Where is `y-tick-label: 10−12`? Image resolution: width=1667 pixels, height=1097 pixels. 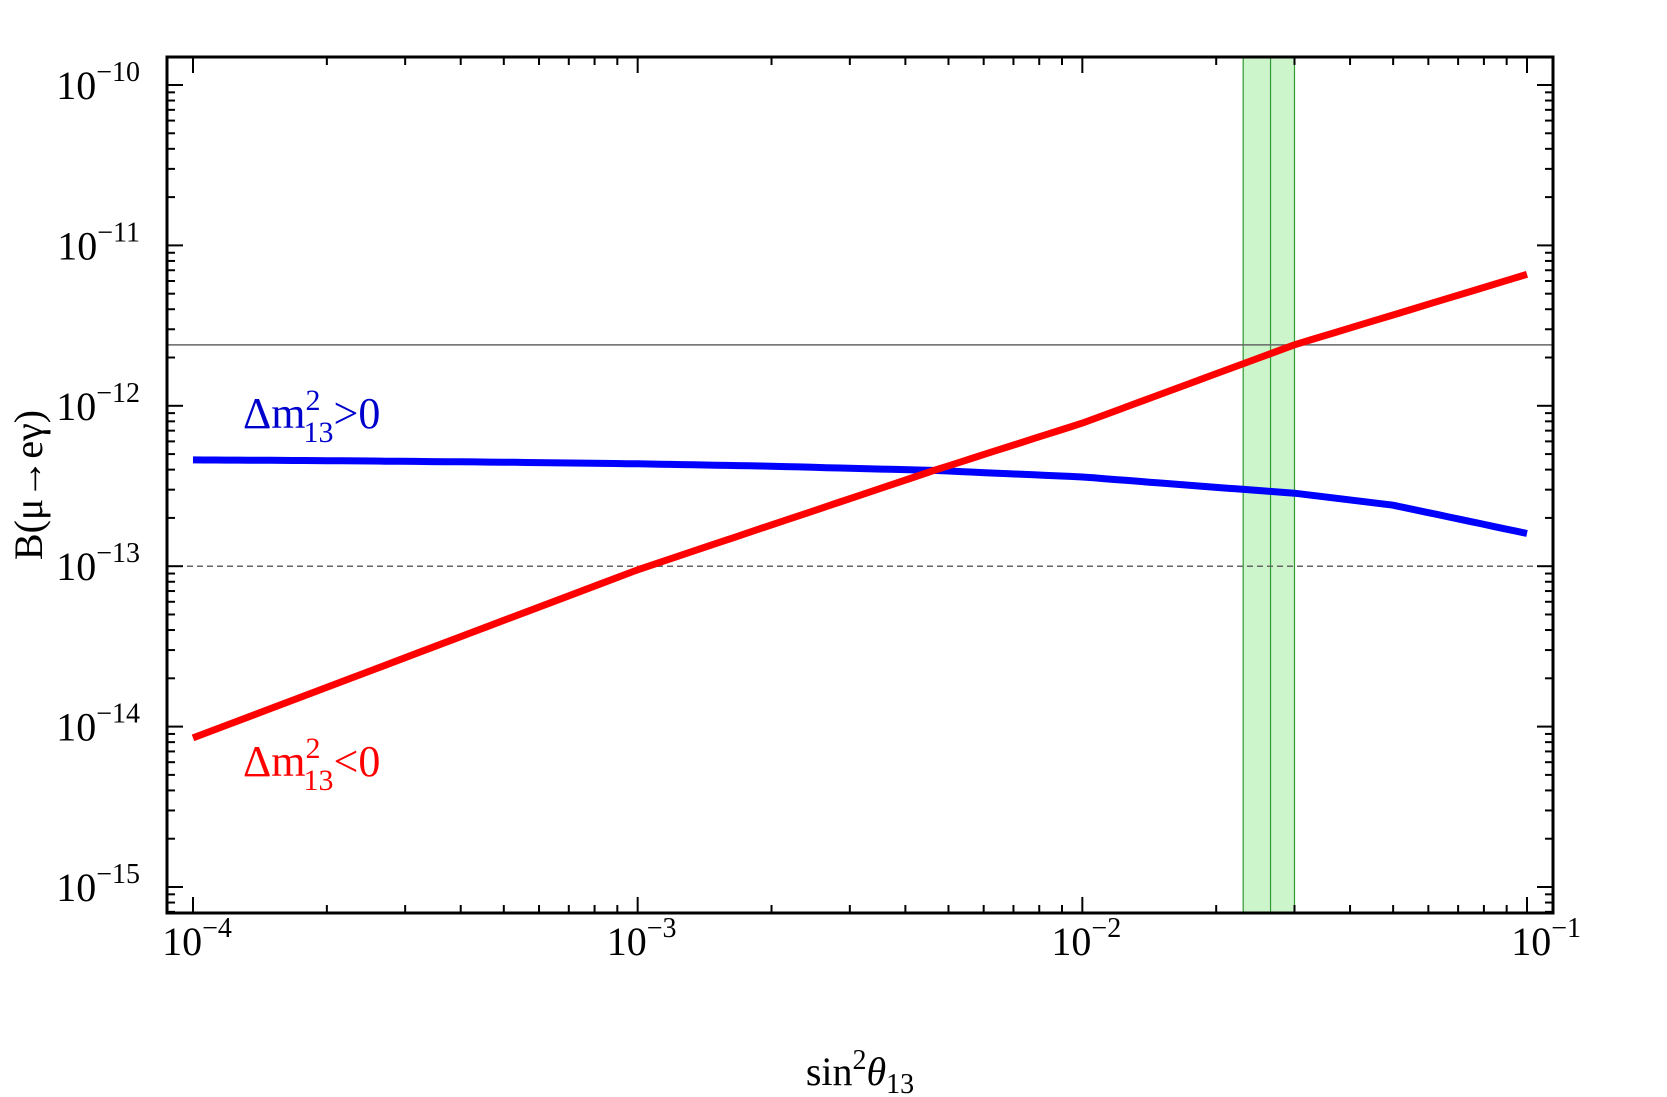 y-tick-label: 10−12 is located at coordinates (98, 403).